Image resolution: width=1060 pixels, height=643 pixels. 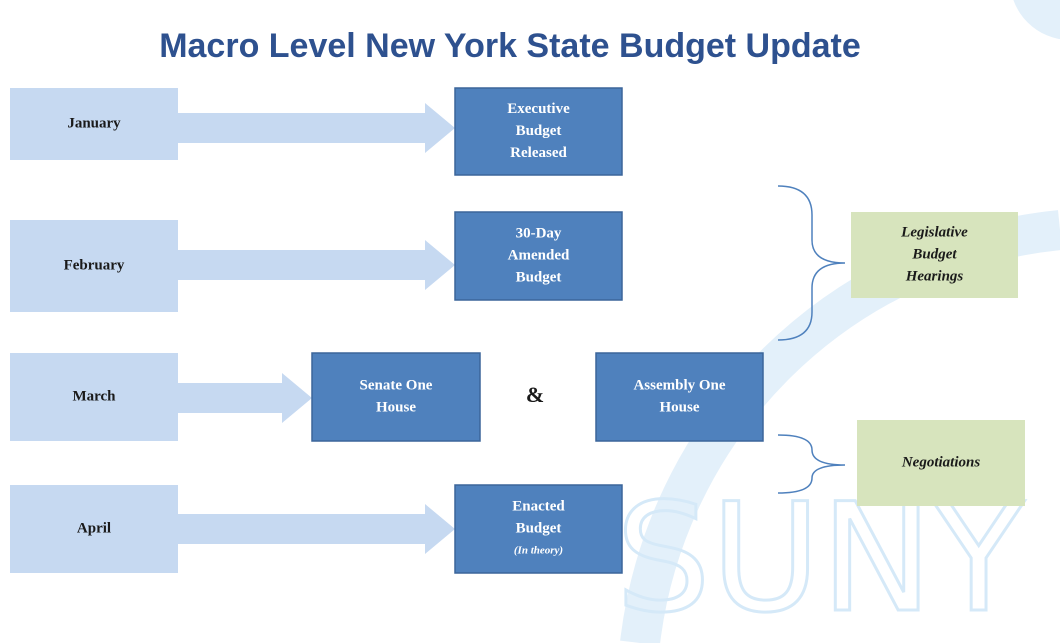 I want to click on month-label: March, so click(x=94, y=396).